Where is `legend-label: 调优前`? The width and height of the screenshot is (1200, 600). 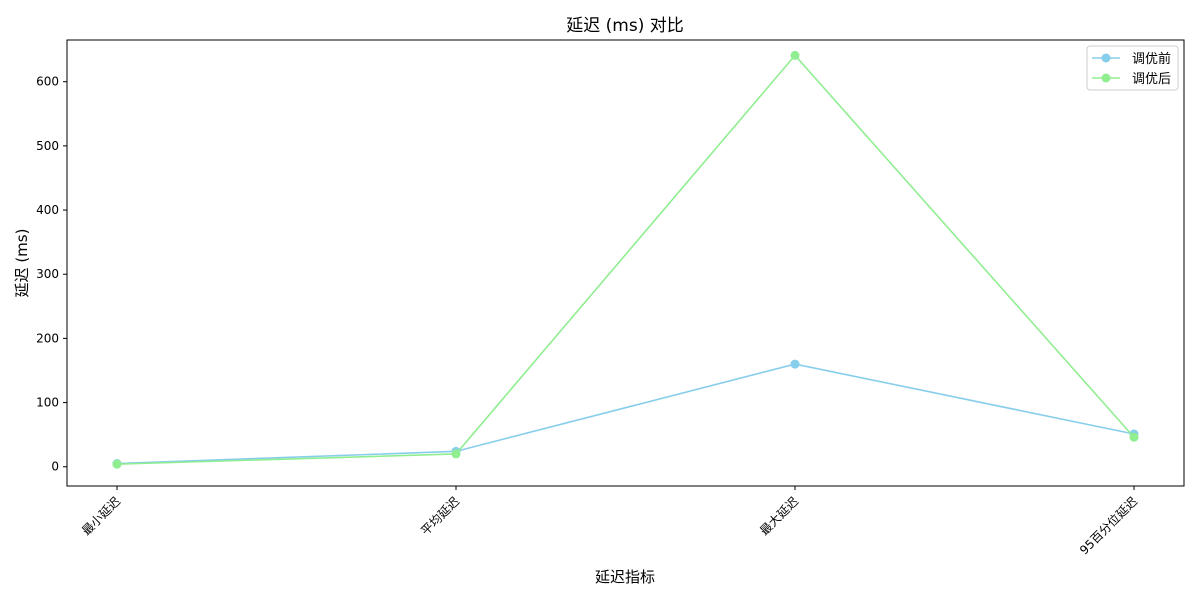
legend-label: 调优前 is located at coordinates (1151, 59).